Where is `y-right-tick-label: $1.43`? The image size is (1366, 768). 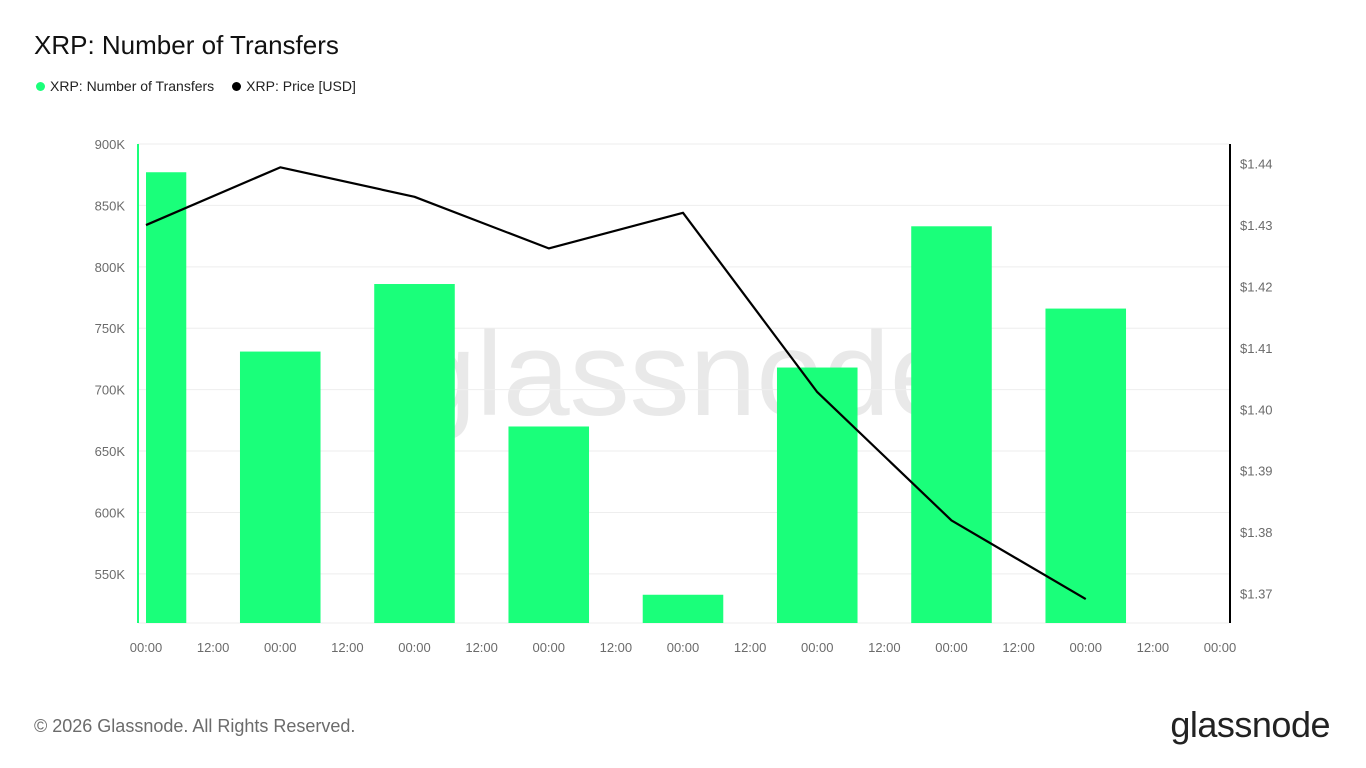
y-right-tick-label: $1.43 is located at coordinates (1256, 225).